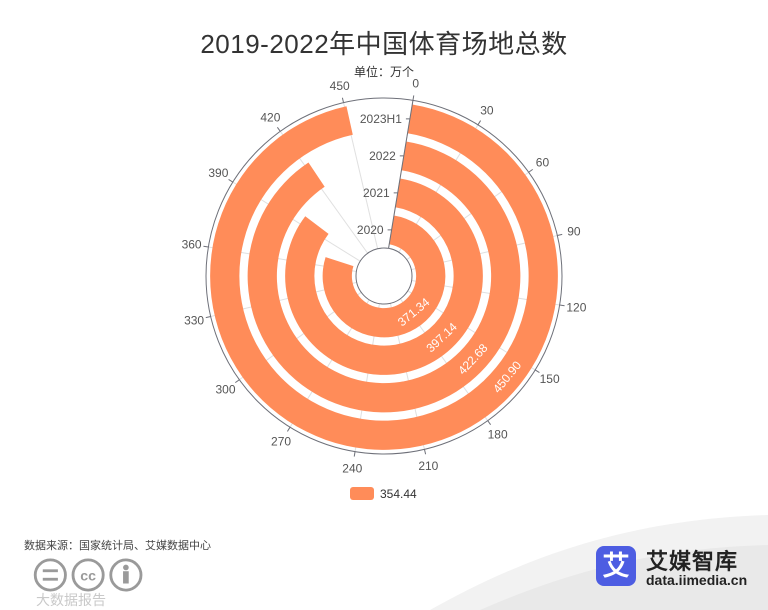 The image size is (768, 610). What do you see at coordinates (117, 546) in the screenshot?
I see `source-note: 数据来源：国家统计局、艾媒数据中心` at bounding box center [117, 546].